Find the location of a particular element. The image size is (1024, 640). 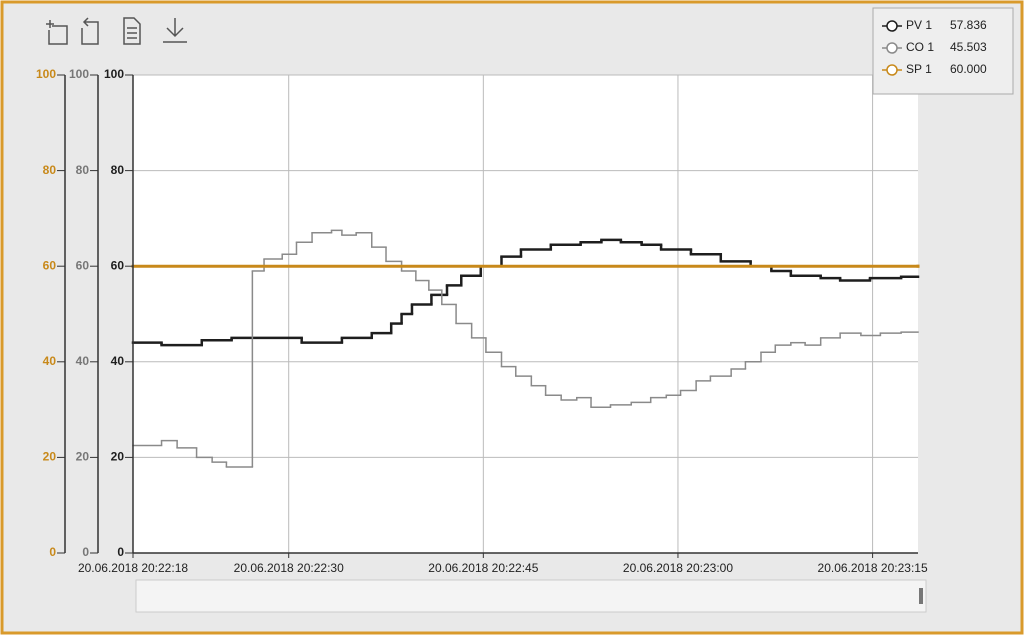

x-tick-label: 20.06.2018 20:22:30 is located at coordinates (289, 568).